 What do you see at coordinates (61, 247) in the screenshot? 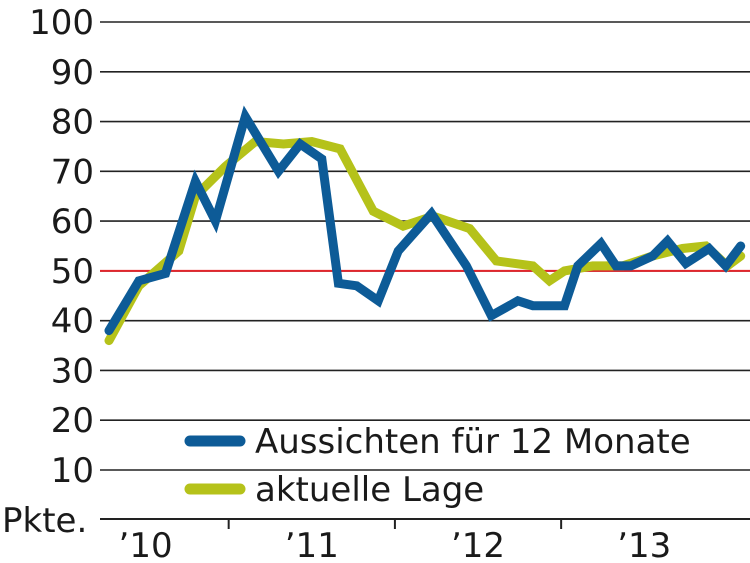
I see `y-axis-ticks: 100 90 80 70 60 50 40 30 20 10` at bounding box center [61, 247].